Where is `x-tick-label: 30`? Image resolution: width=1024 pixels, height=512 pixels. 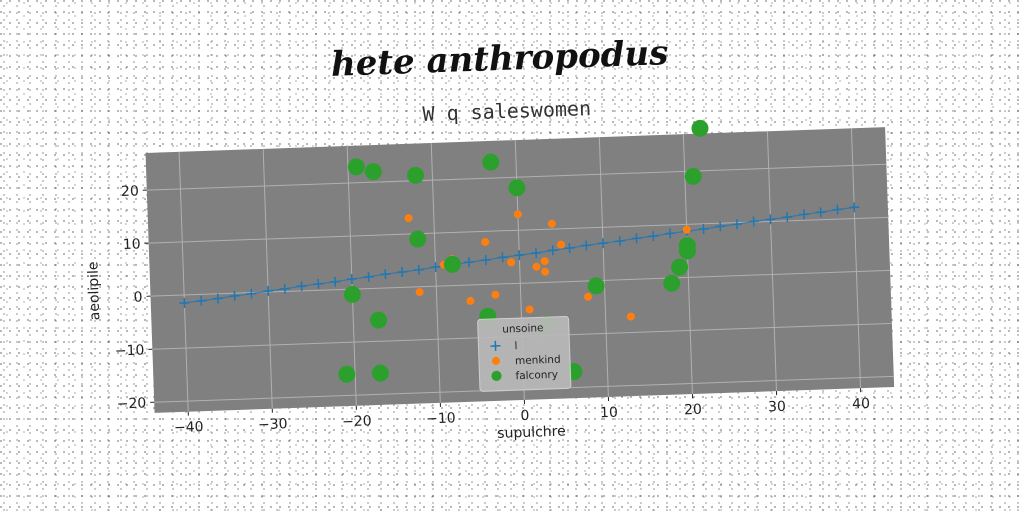
x-tick-label: 30 is located at coordinates (777, 407).